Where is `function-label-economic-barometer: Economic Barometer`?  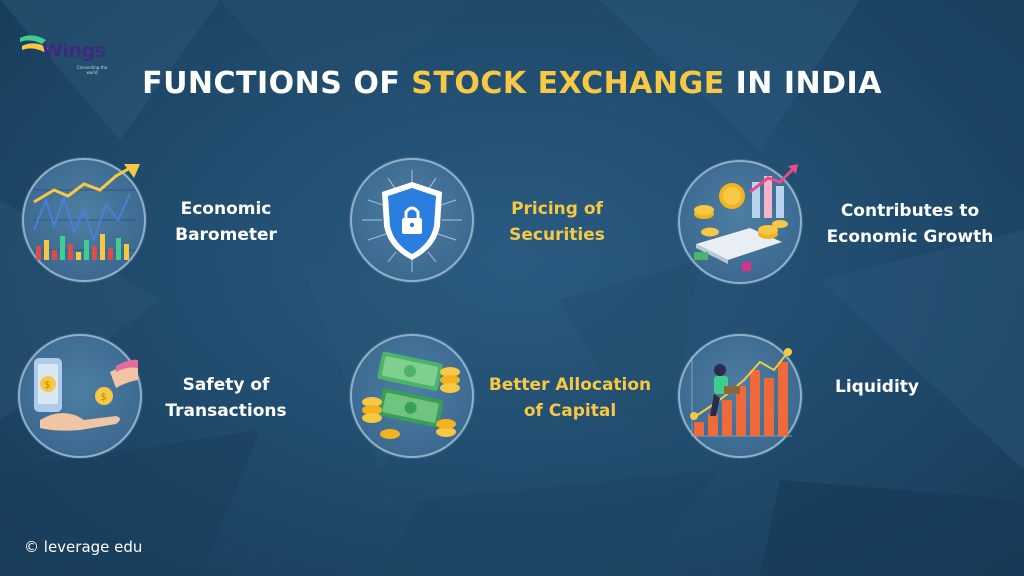 function-label-economic-barometer: Economic Barometer is located at coordinates (226, 222).